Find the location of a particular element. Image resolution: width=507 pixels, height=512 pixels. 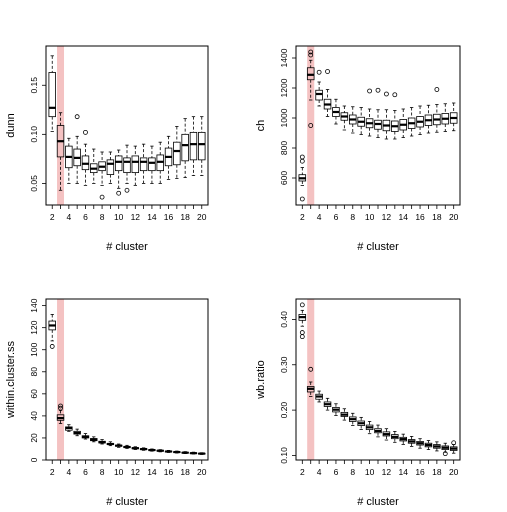

x-tick-label: 16 is located at coordinates (420, 217).